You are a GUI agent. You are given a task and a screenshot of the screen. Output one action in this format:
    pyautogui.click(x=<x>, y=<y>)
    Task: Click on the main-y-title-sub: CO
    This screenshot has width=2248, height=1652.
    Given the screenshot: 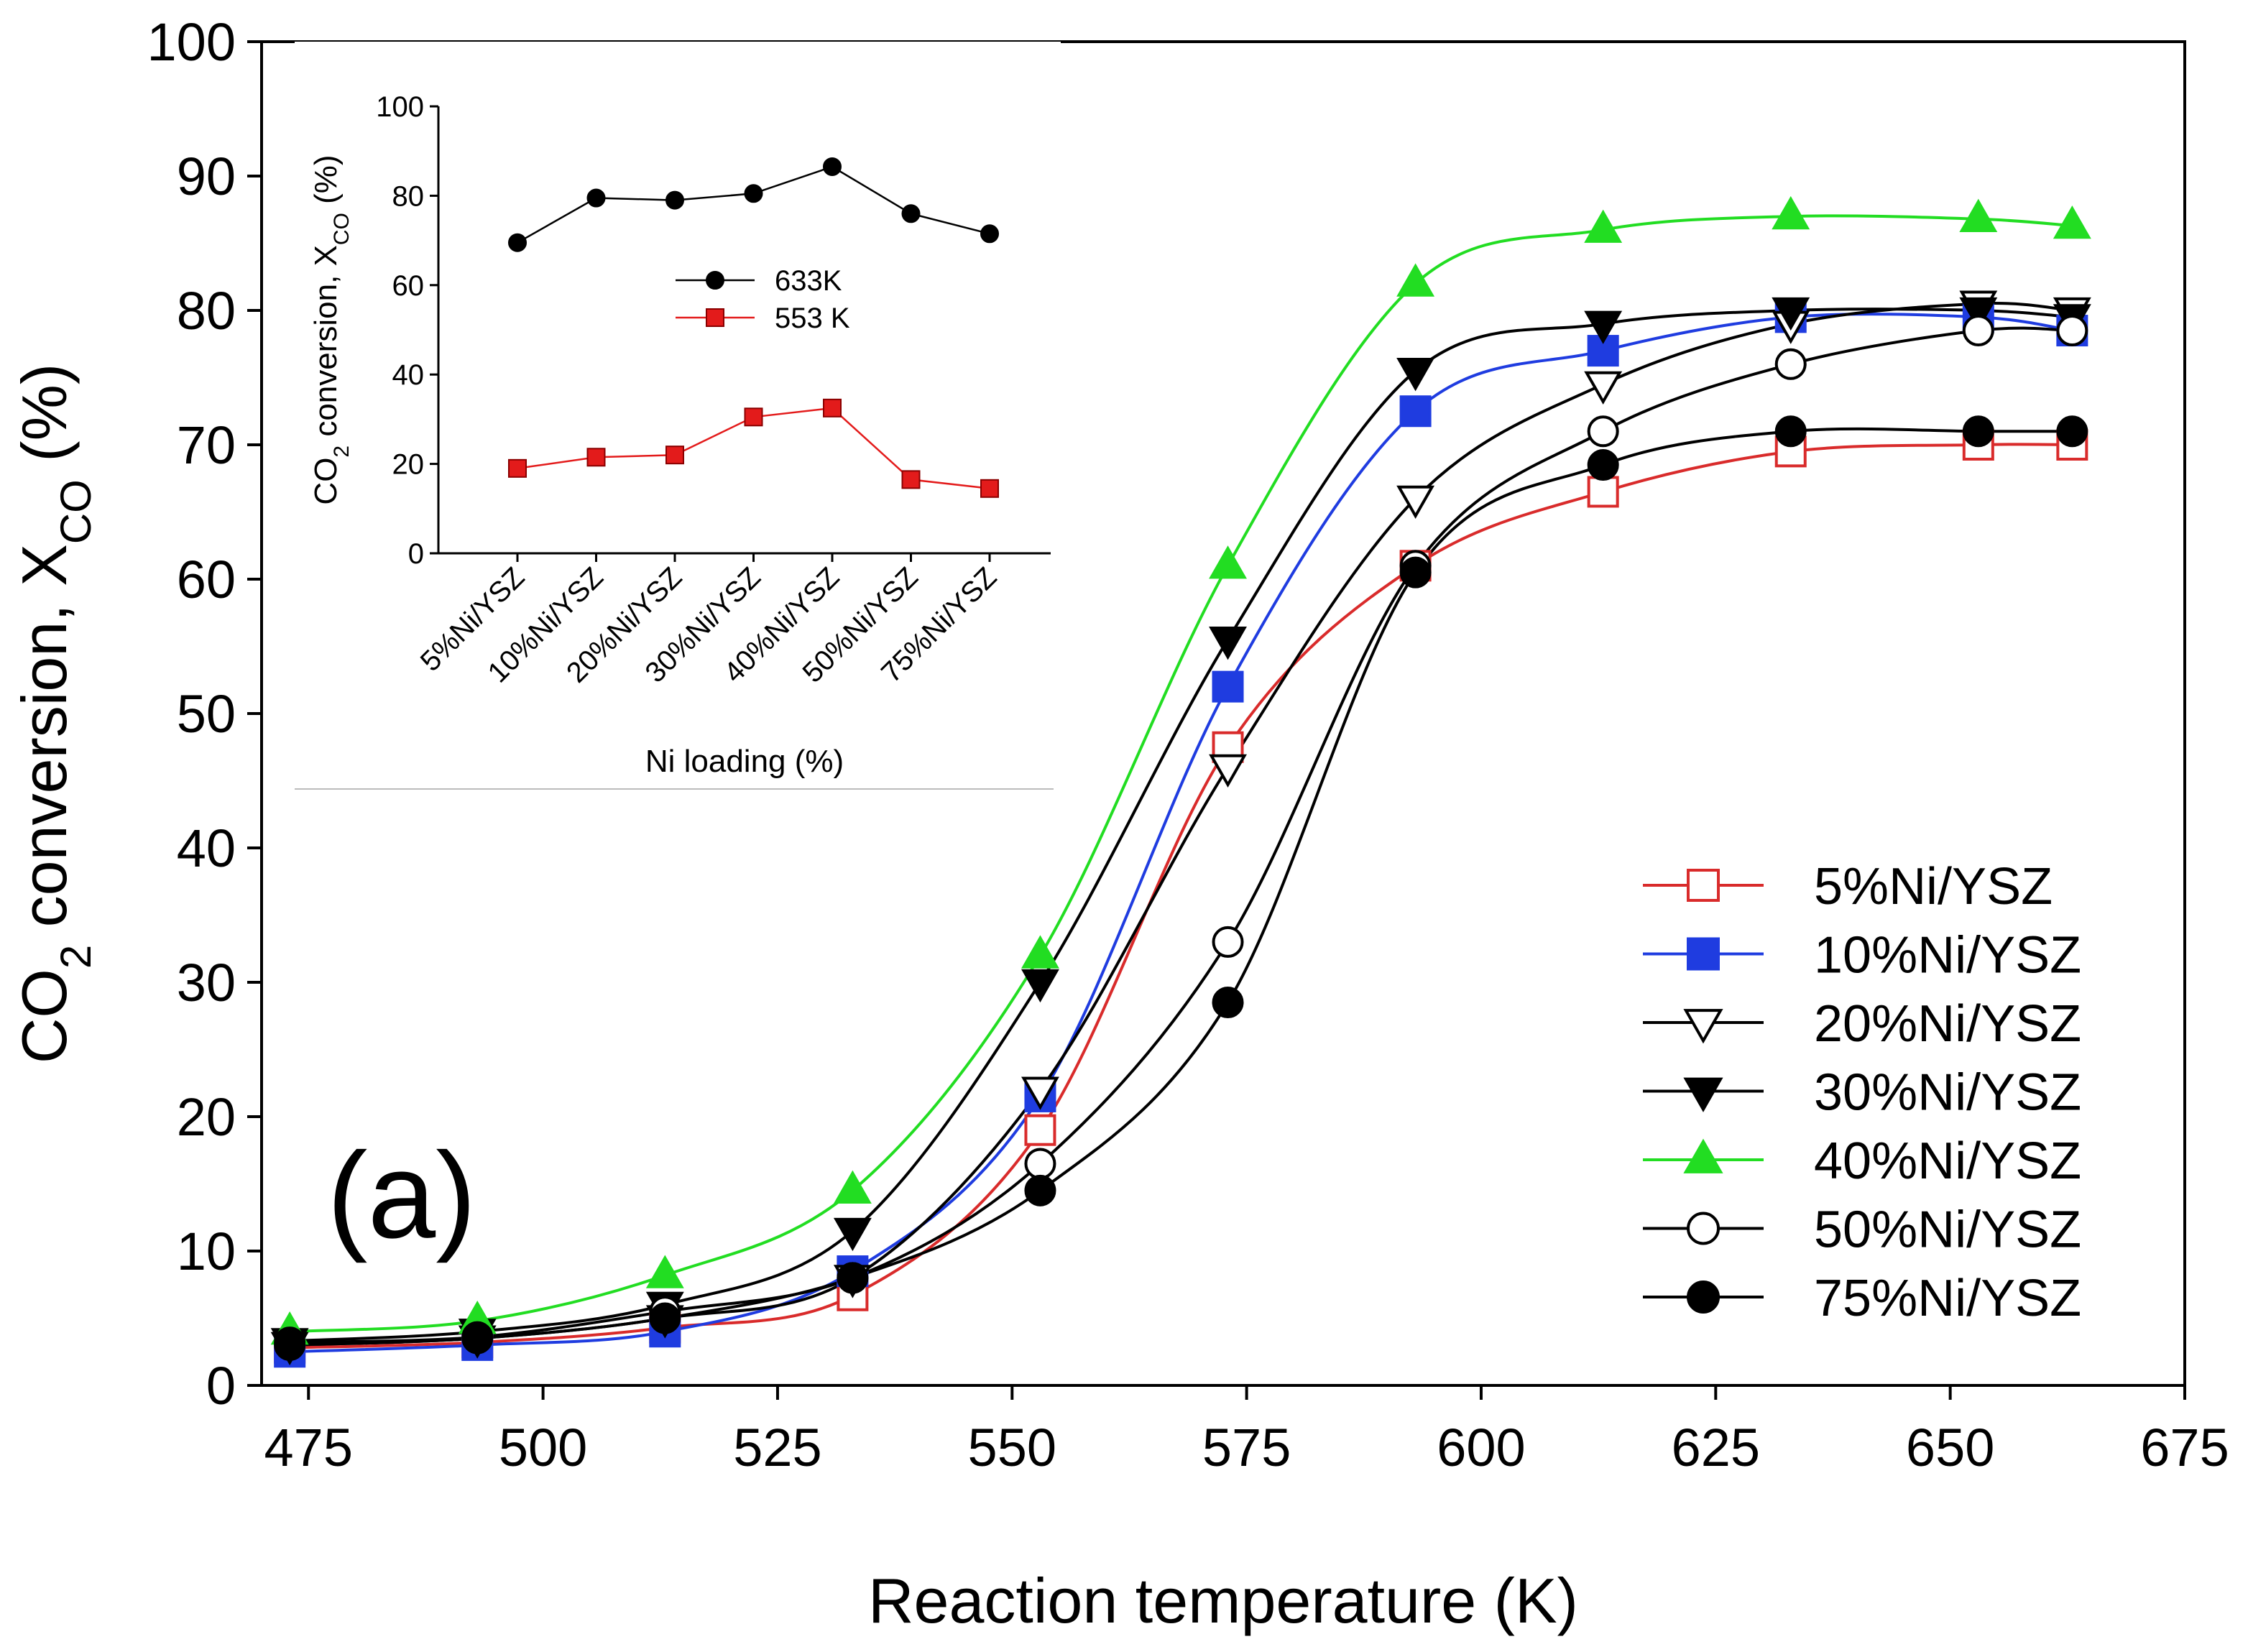 What is the action you would take?
    pyautogui.click(x=76, y=512)
    